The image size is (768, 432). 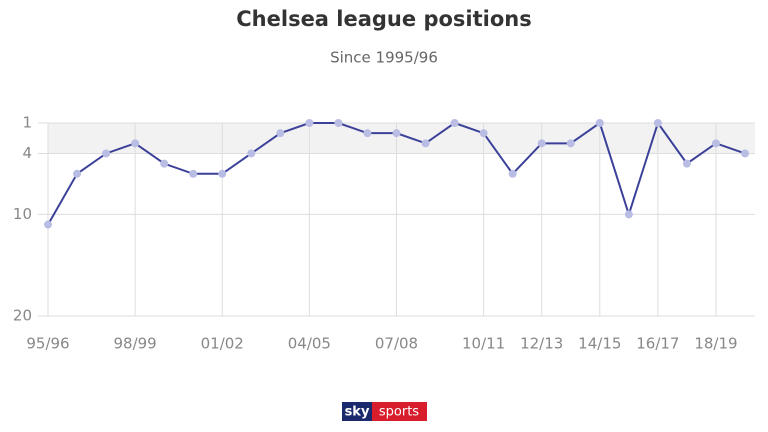 I want to click on logo-sky: sky, so click(x=357, y=412).